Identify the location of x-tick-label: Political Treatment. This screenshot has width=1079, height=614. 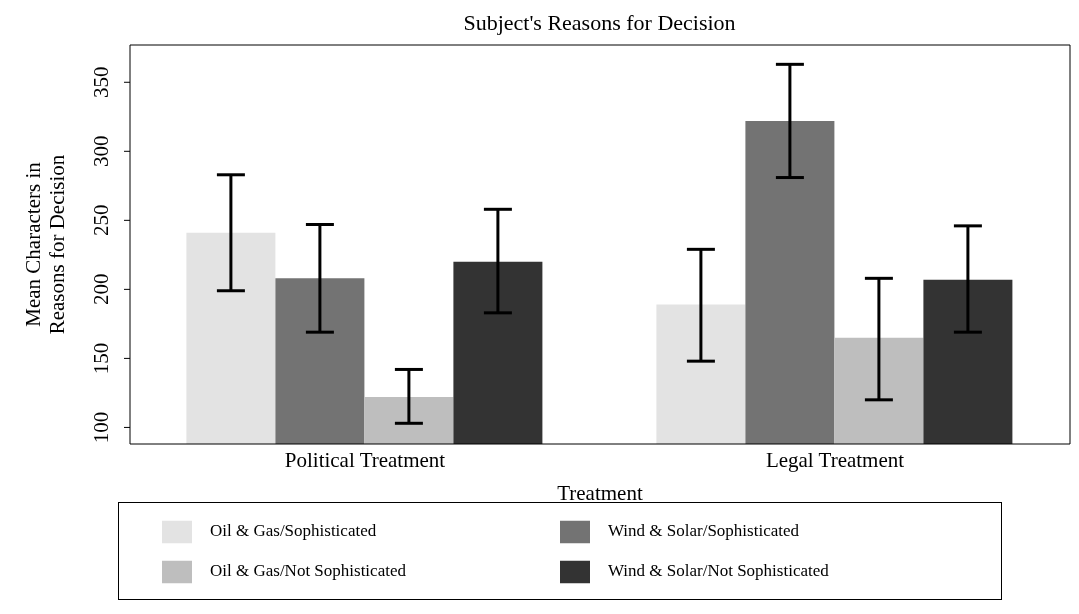
(365, 459).